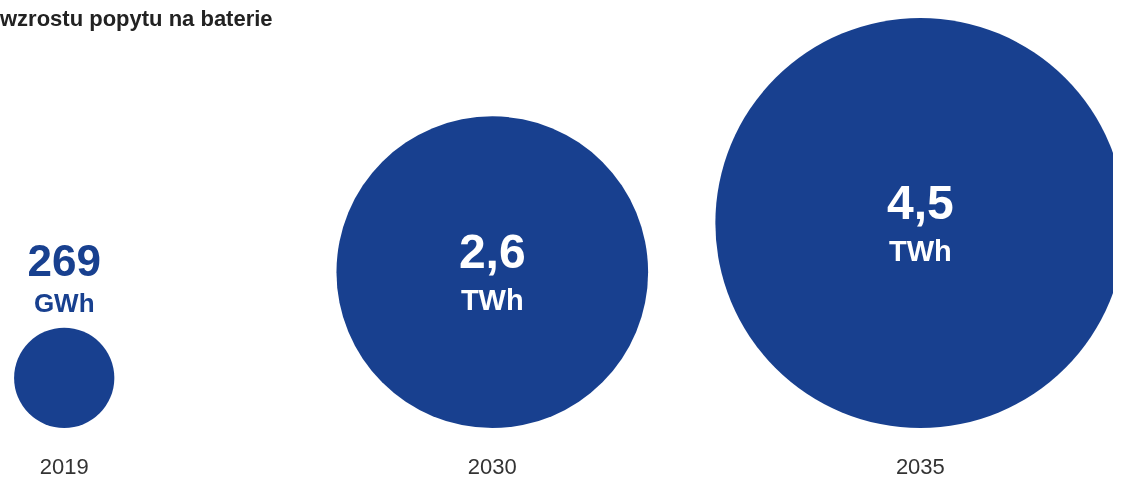 The width and height of the screenshot is (1121, 477). What do you see at coordinates (920, 465) in the screenshot?
I see `category-label: 2035` at bounding box center [920, 465].